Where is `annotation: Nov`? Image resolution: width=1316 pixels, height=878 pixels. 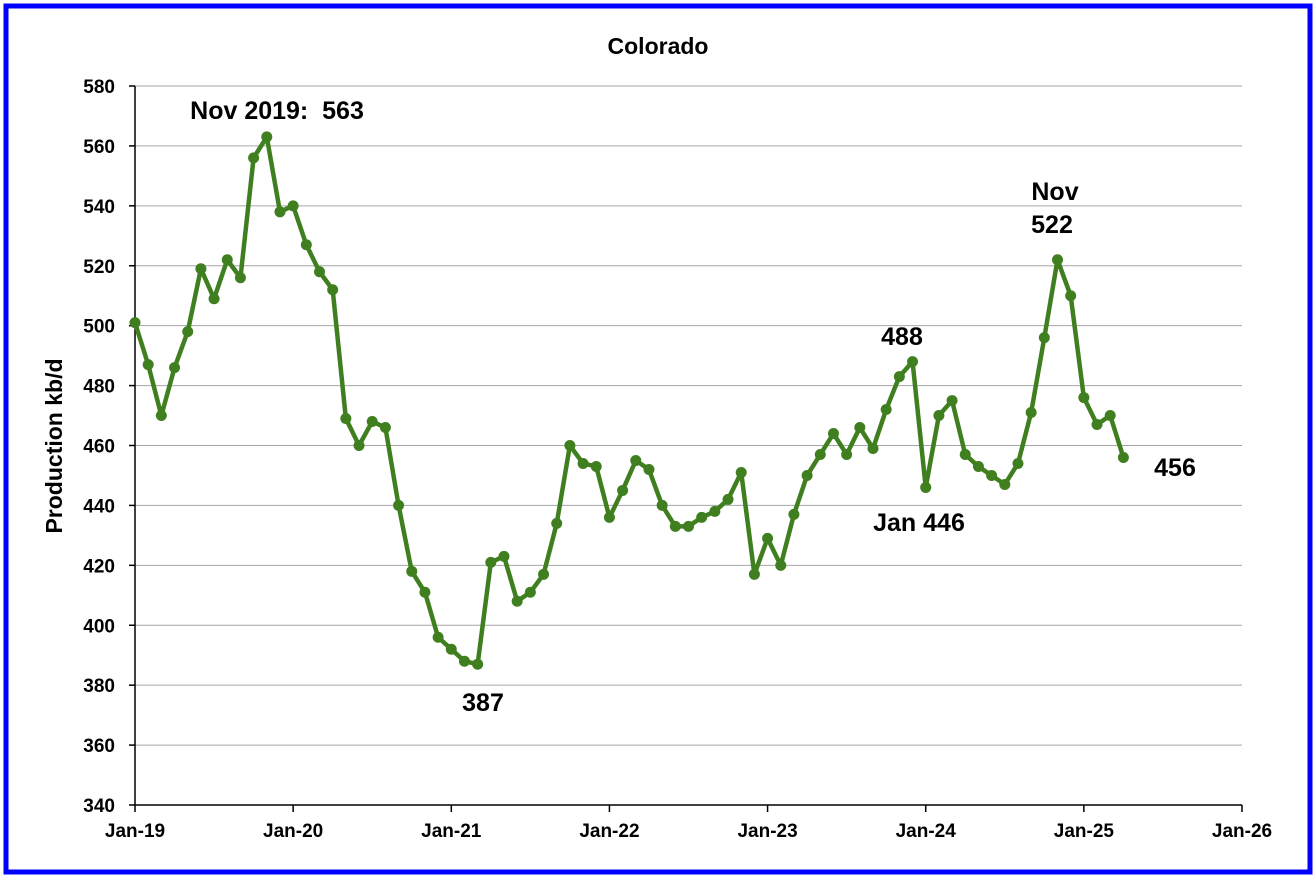 annotation: Nov is located at coordinates (1054, 192).